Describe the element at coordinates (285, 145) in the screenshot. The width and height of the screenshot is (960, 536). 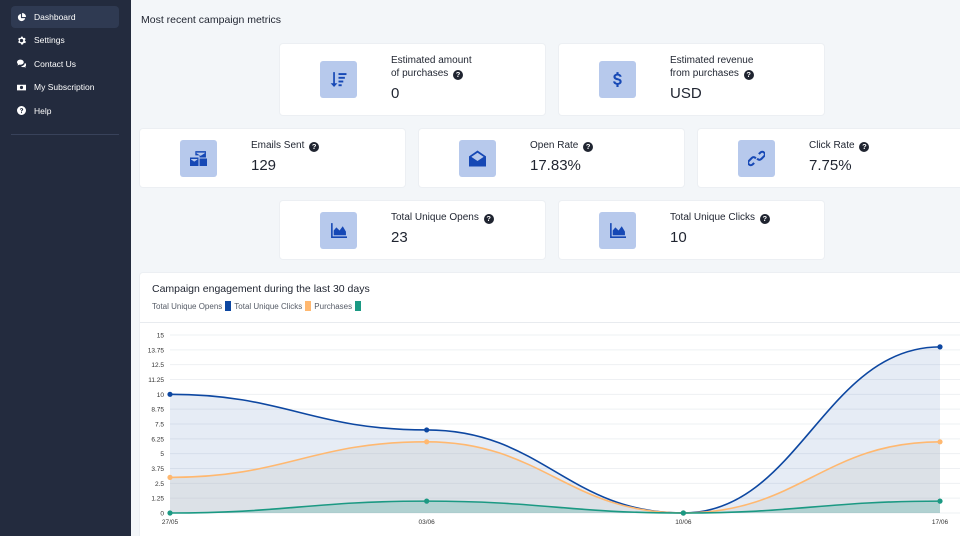
I see `metric-label: Emails Sent ?` at that location.